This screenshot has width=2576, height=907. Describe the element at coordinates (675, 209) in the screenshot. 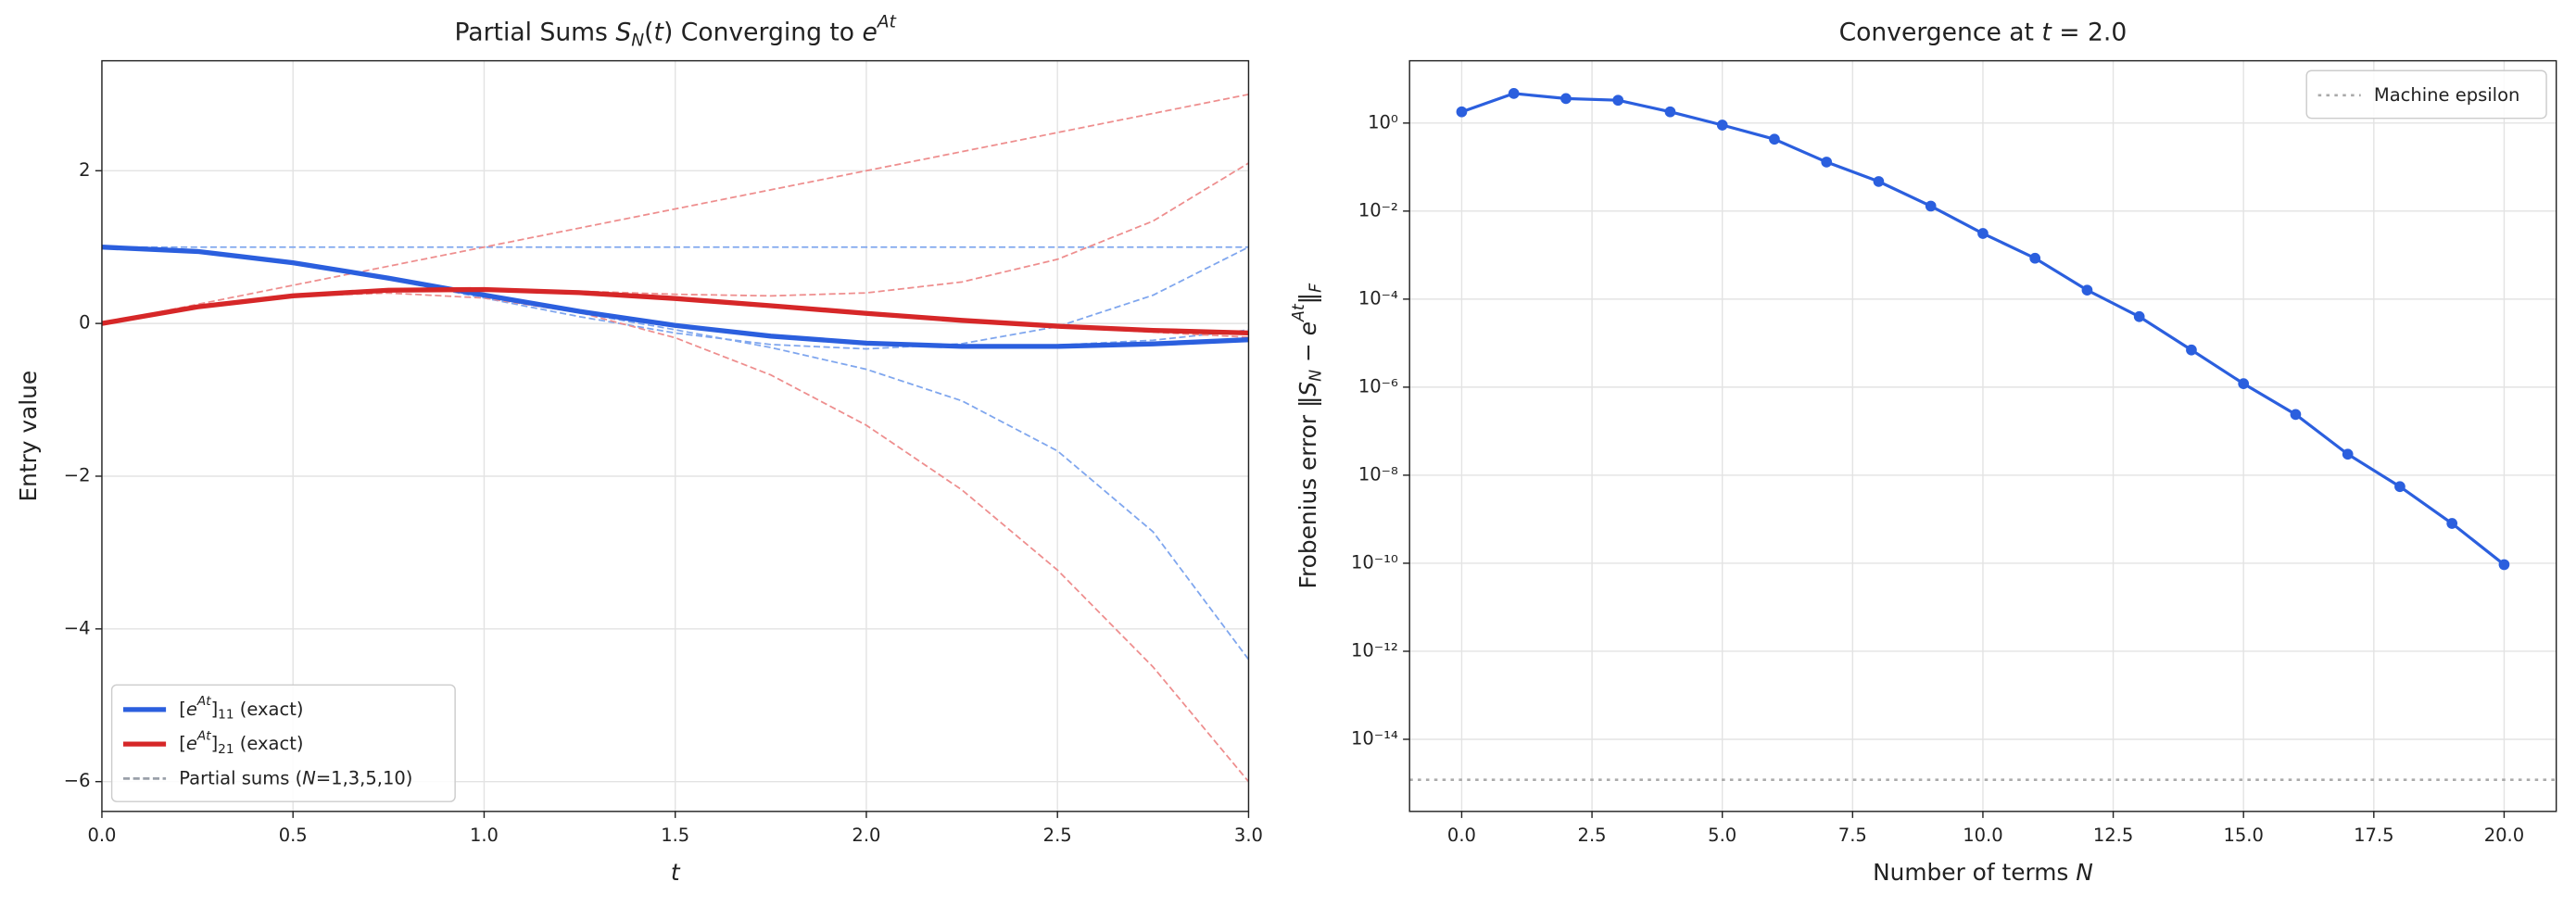

I see `partial-sum-line` at that location.